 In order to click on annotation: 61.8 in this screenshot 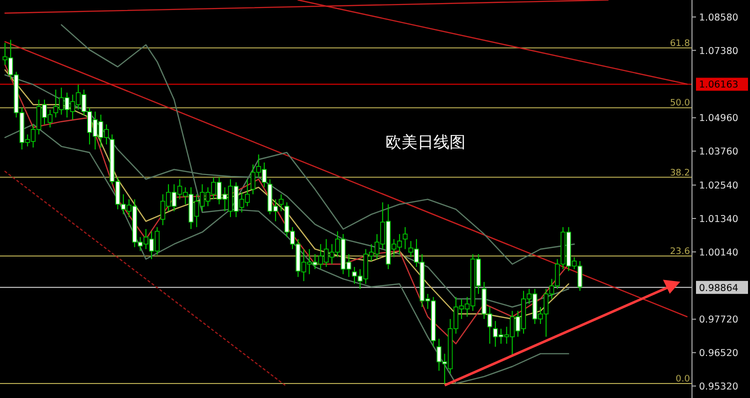, I will do `click(680, 43)`.